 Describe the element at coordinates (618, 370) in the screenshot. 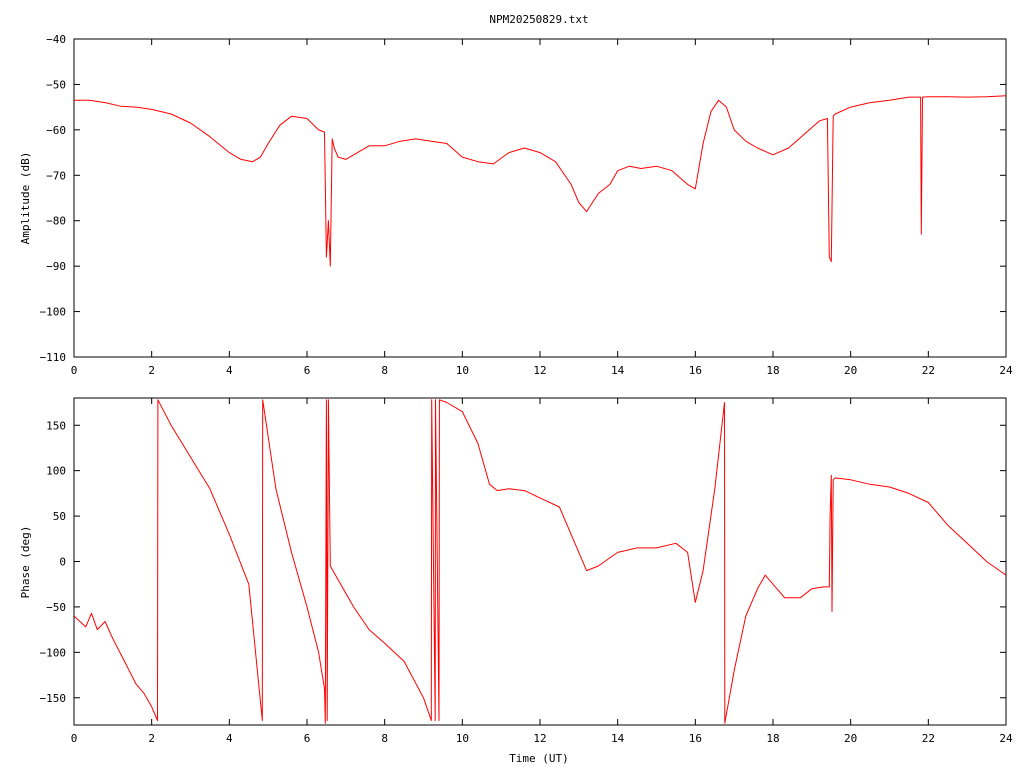

I see `amplitude-x-tick-label: 14` at that location.